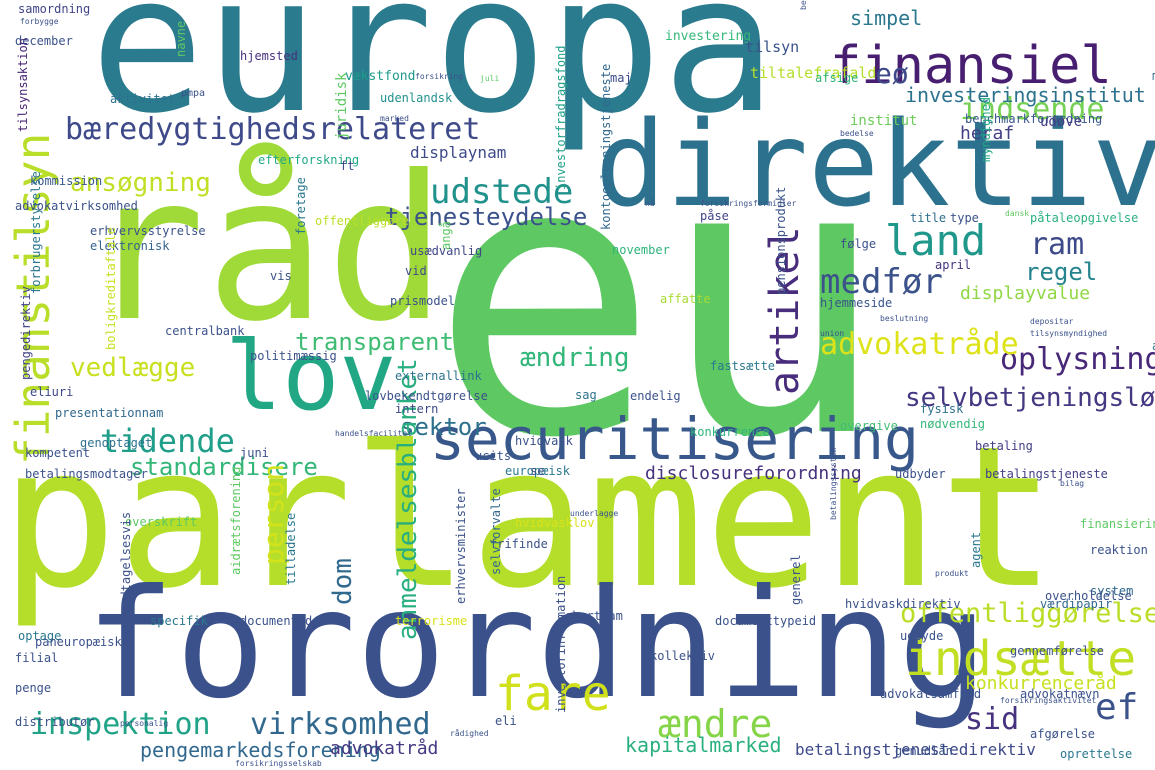 This screenshot has width=1155, height=770. Describe the element at coordinates (423, 301) in the screenshot. I see `cloud-word: prismodel` at that location.